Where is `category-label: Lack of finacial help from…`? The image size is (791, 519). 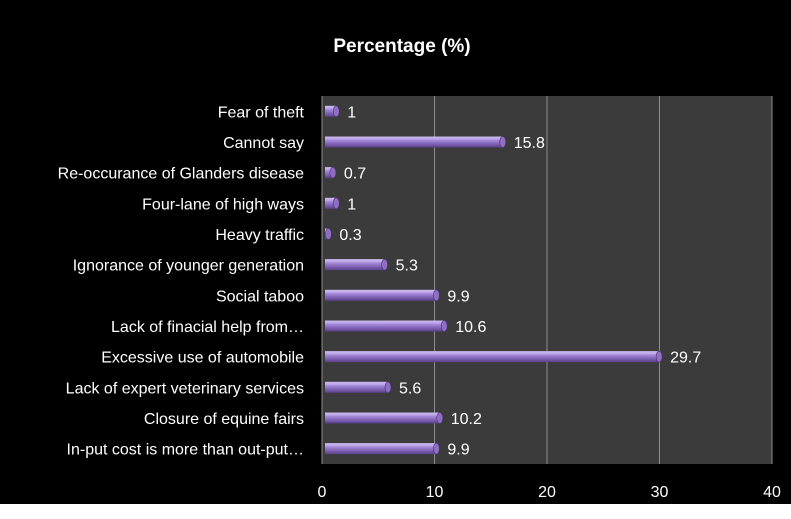
category-label: Lack of finacial help from… is located at coordinates (207, 327).